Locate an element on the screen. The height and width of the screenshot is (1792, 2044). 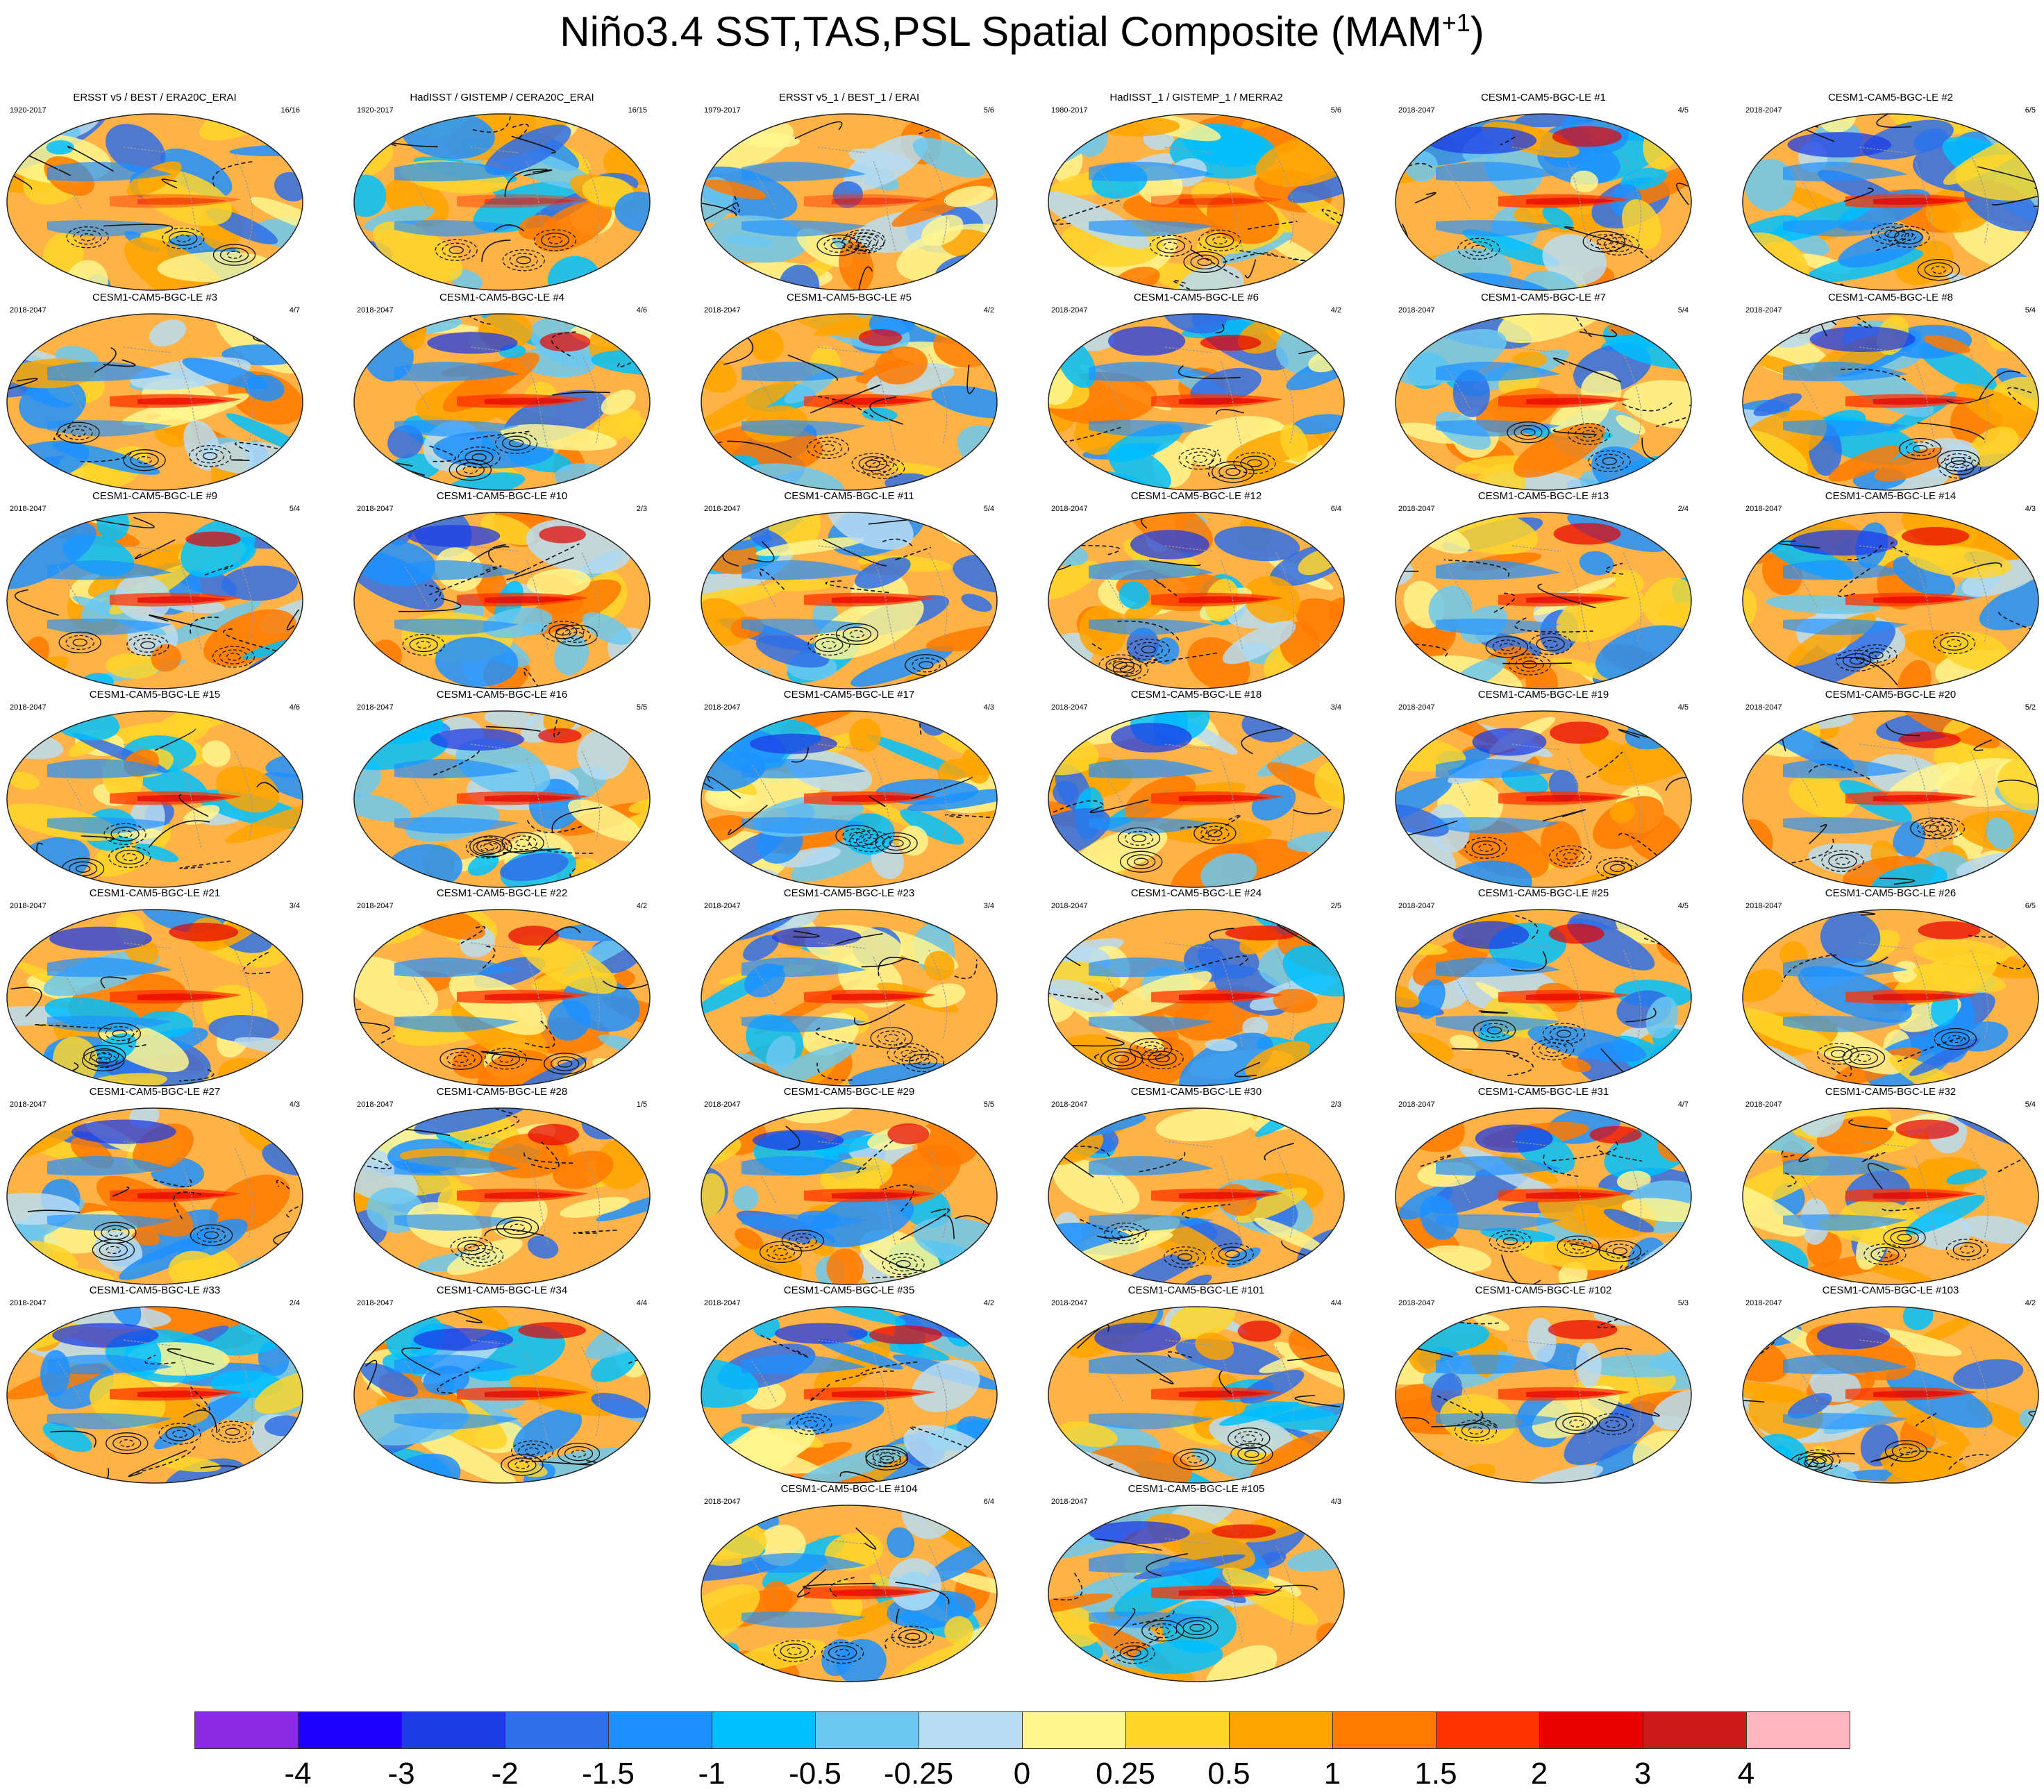
panel-title: CESM1-CAM5-BGC-LE #35 is located at coordinates (849, 1290).